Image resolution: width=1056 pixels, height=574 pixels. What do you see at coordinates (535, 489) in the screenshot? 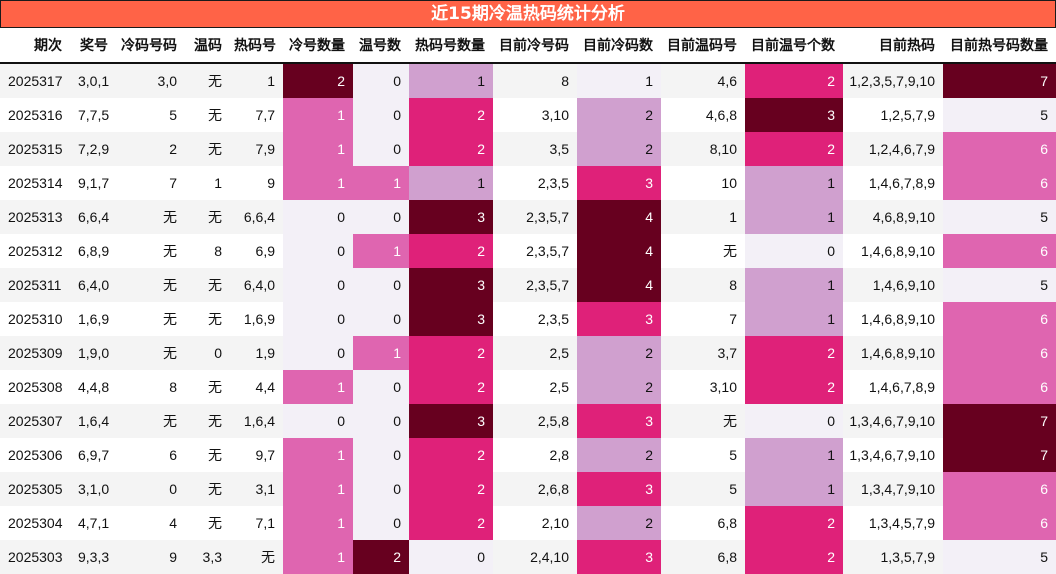
I see `cell-cur-cold: 2,6,8` at bounding box center [535, 489].